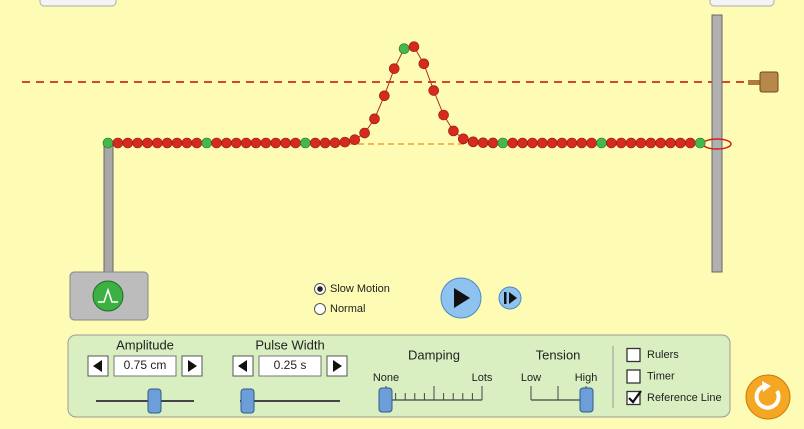 This screenshot has height=429, width=804. What do you see at coordinates (717, 143) in the screenshot?
I see `right-post` at bounding box center [717, 143].